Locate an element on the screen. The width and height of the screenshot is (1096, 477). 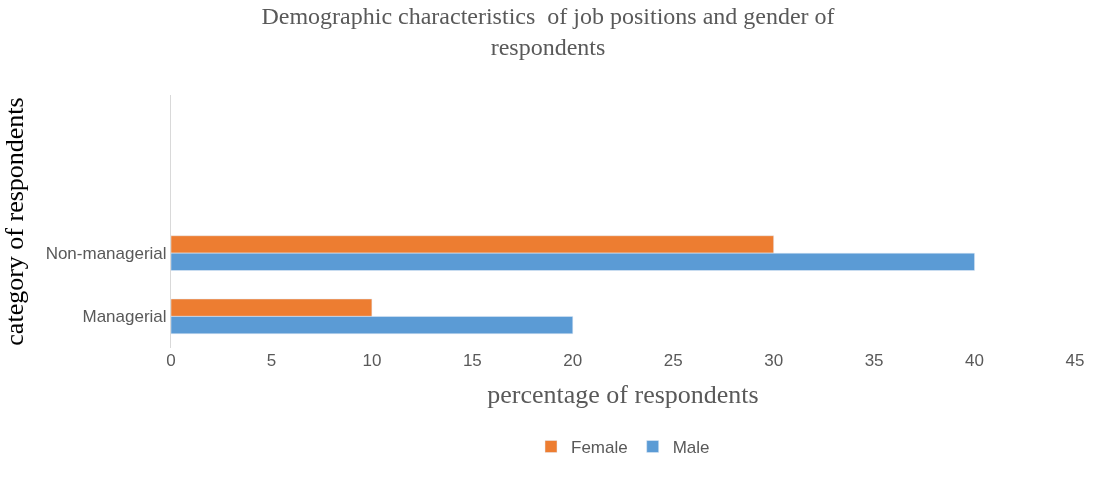
legend-label: Female is located at coordinates (599, 448).